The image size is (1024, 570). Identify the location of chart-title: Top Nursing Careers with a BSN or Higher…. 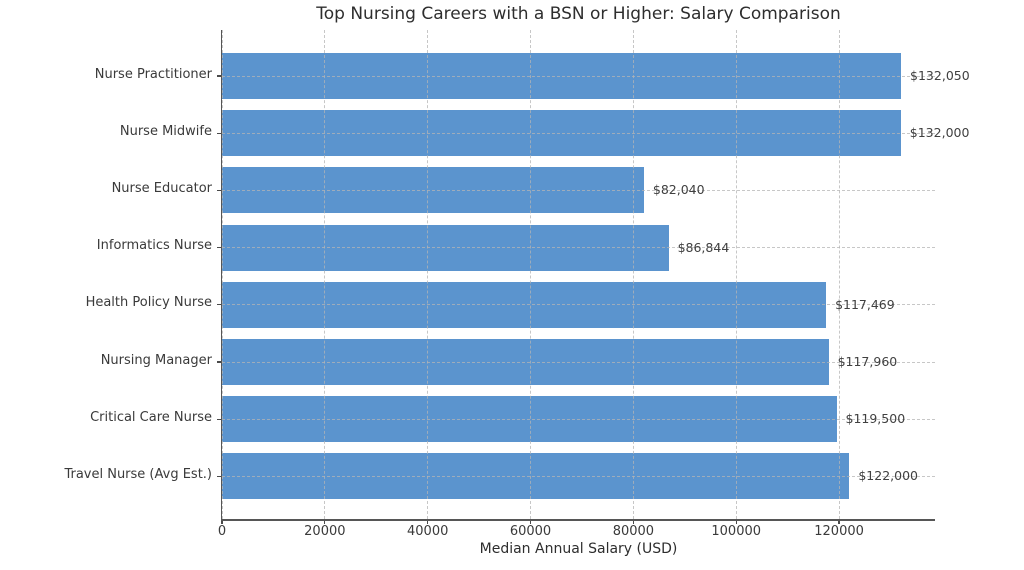
(578, 14).